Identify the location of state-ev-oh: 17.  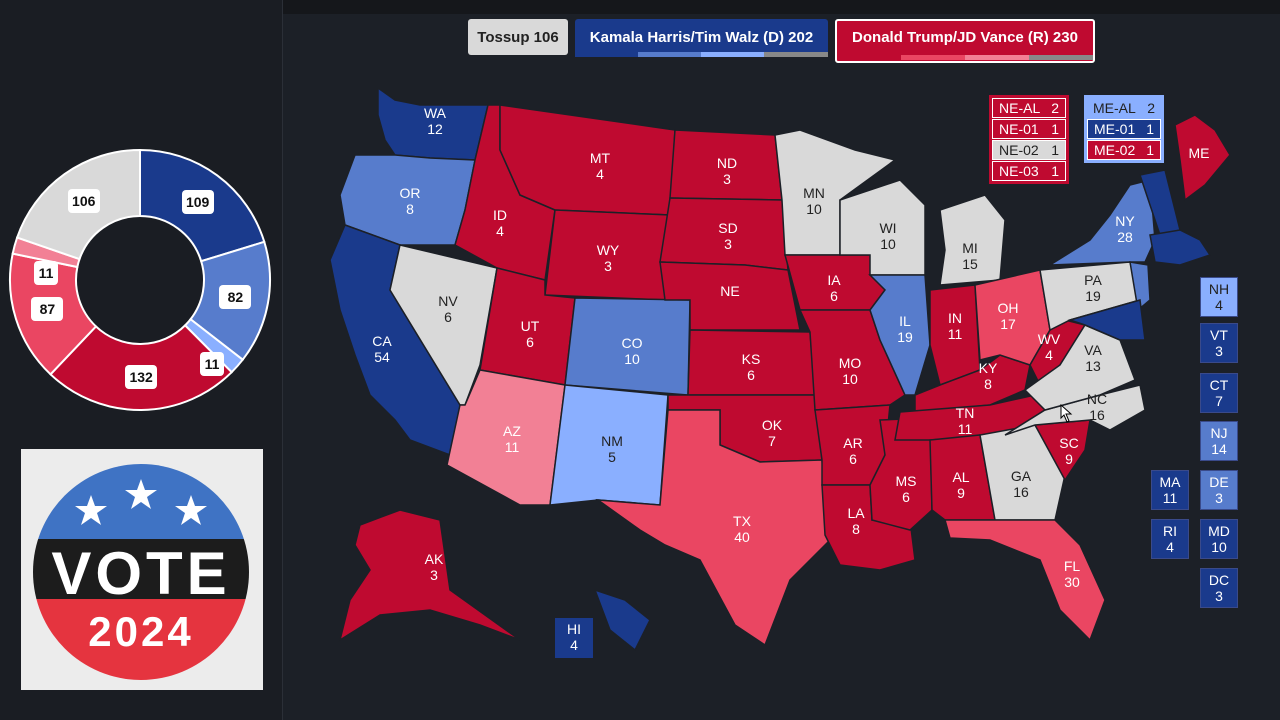
(1008, 324).